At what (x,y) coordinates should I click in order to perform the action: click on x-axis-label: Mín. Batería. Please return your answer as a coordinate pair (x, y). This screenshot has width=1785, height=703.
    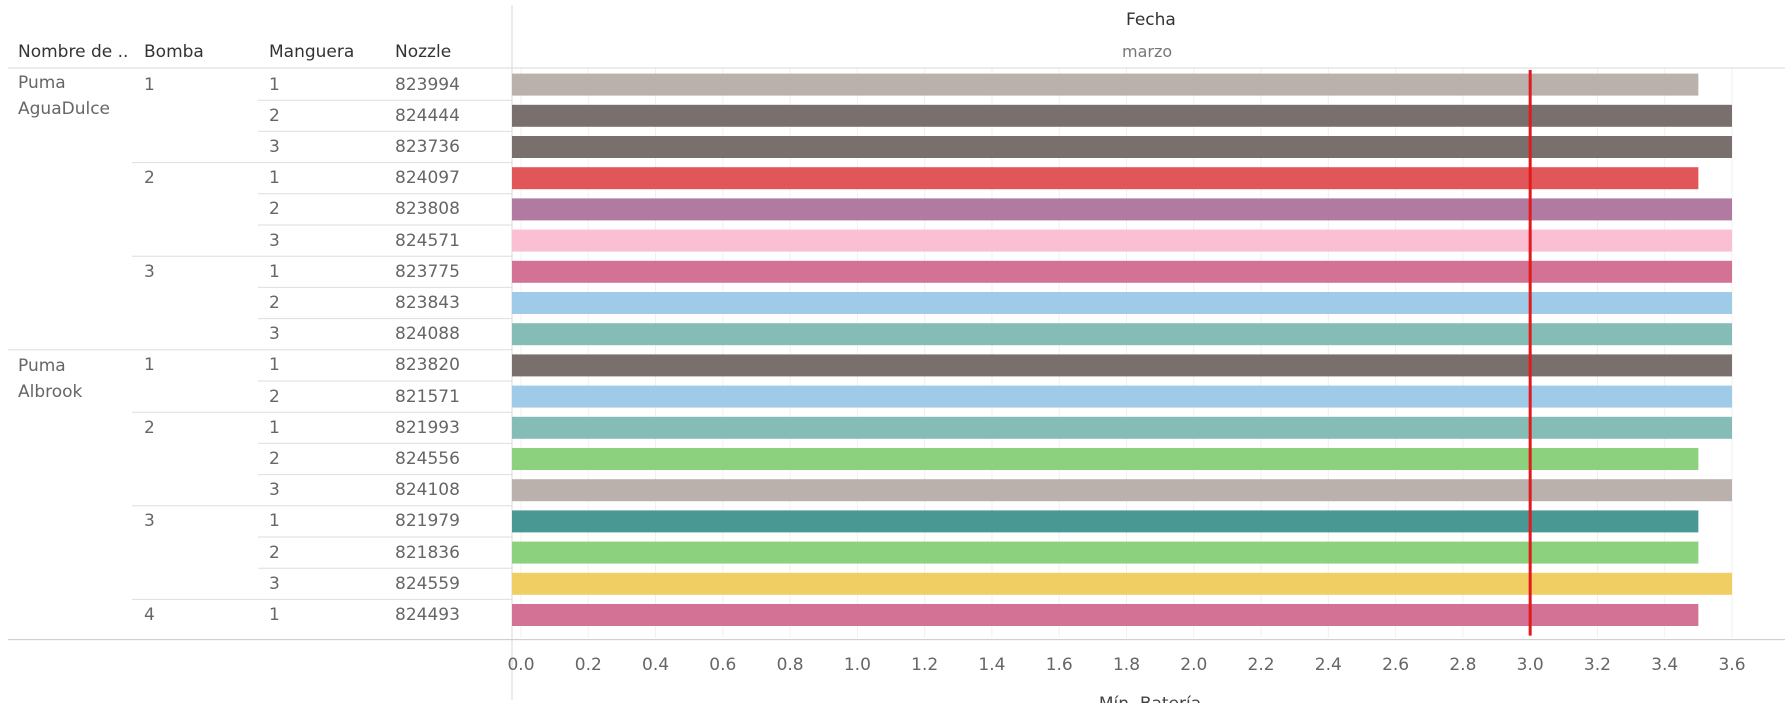
    Looking at the image, I should click on (1150, 698).